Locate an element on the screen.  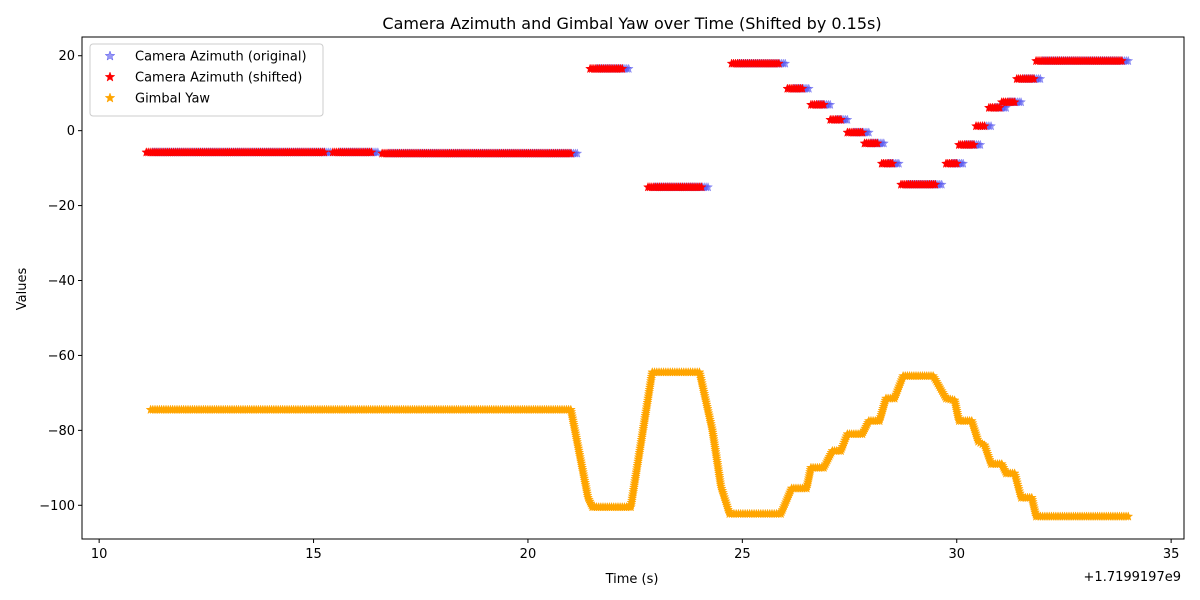
y-axis-ticks: 20 0 −20 −40 −60 −80 −100 is located at coordinates (60, 281).